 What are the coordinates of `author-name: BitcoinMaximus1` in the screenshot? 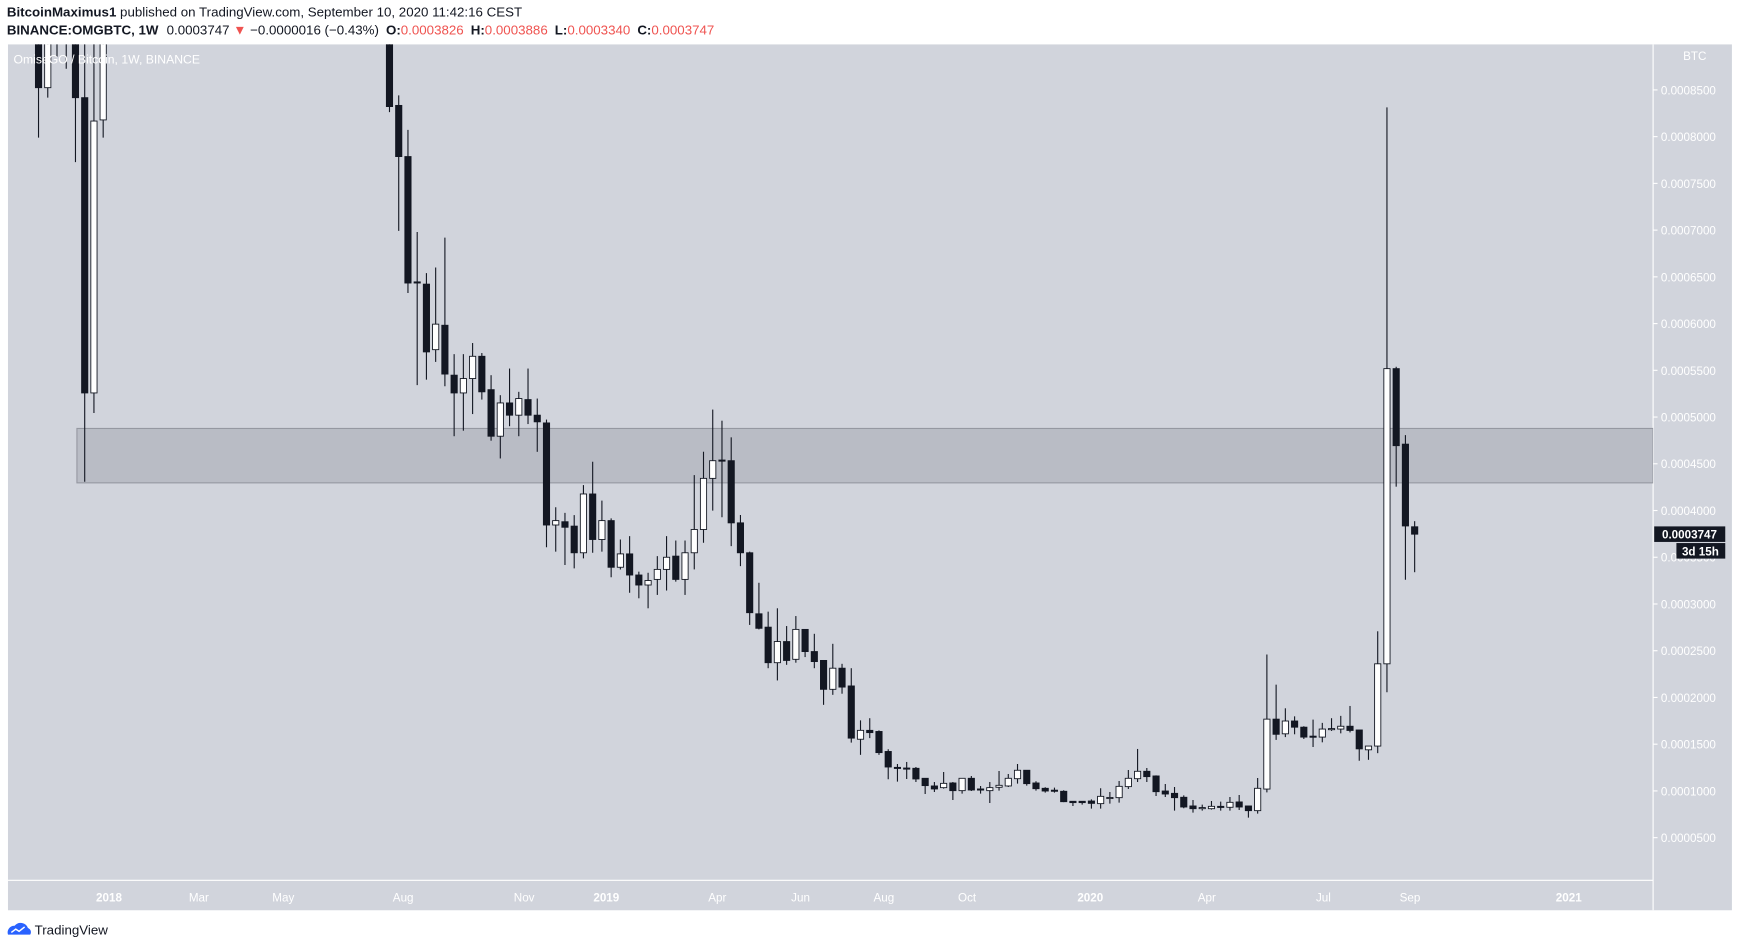 It's located at (62, 12).